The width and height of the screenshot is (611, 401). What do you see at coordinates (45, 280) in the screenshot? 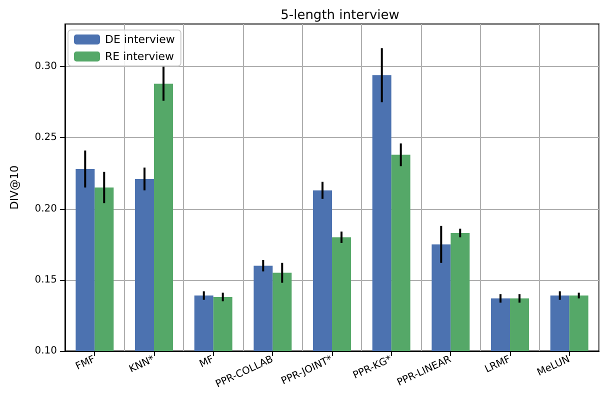
I see `y-tick-label: 0.15` at bounding box center [45, 280].